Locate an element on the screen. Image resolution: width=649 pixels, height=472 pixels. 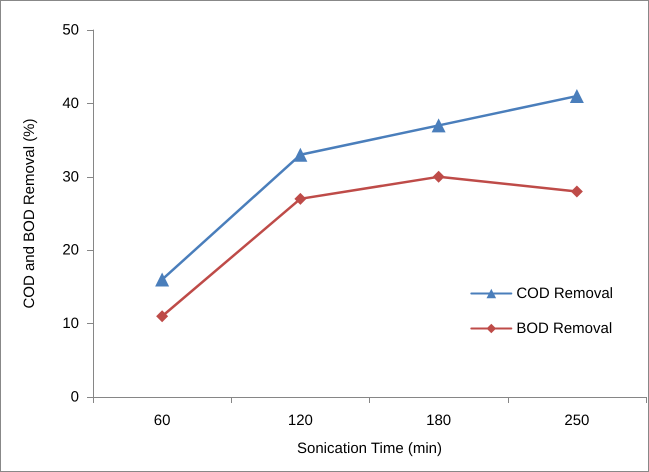
legend-label: BOD Removal is located at coordinates (564, 328).